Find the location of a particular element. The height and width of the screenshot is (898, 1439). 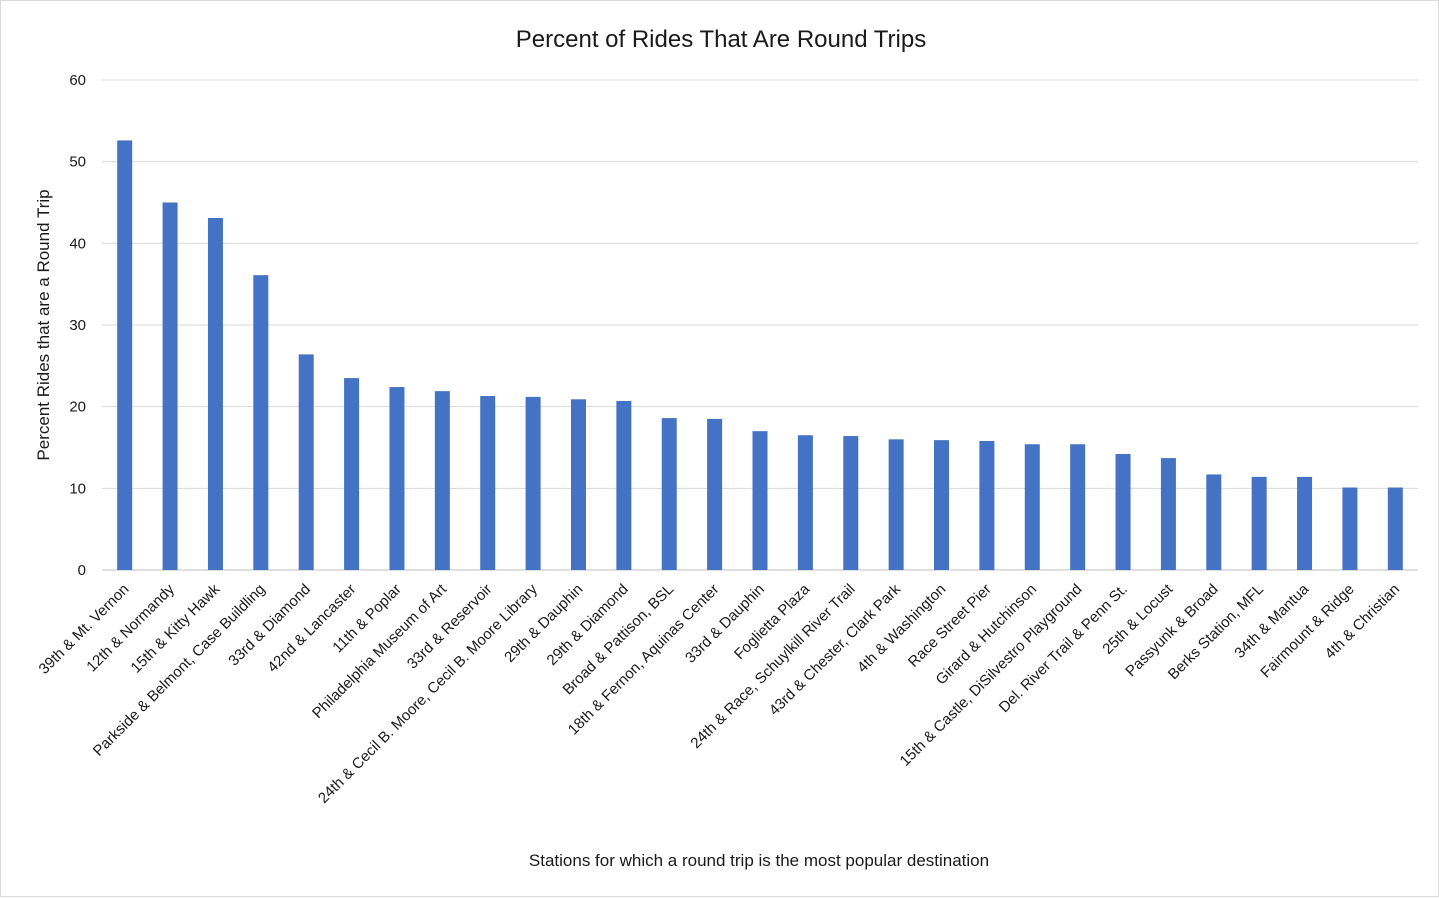

x-tick-label: 29th & Dauphin is located at coordinates (543, 623).